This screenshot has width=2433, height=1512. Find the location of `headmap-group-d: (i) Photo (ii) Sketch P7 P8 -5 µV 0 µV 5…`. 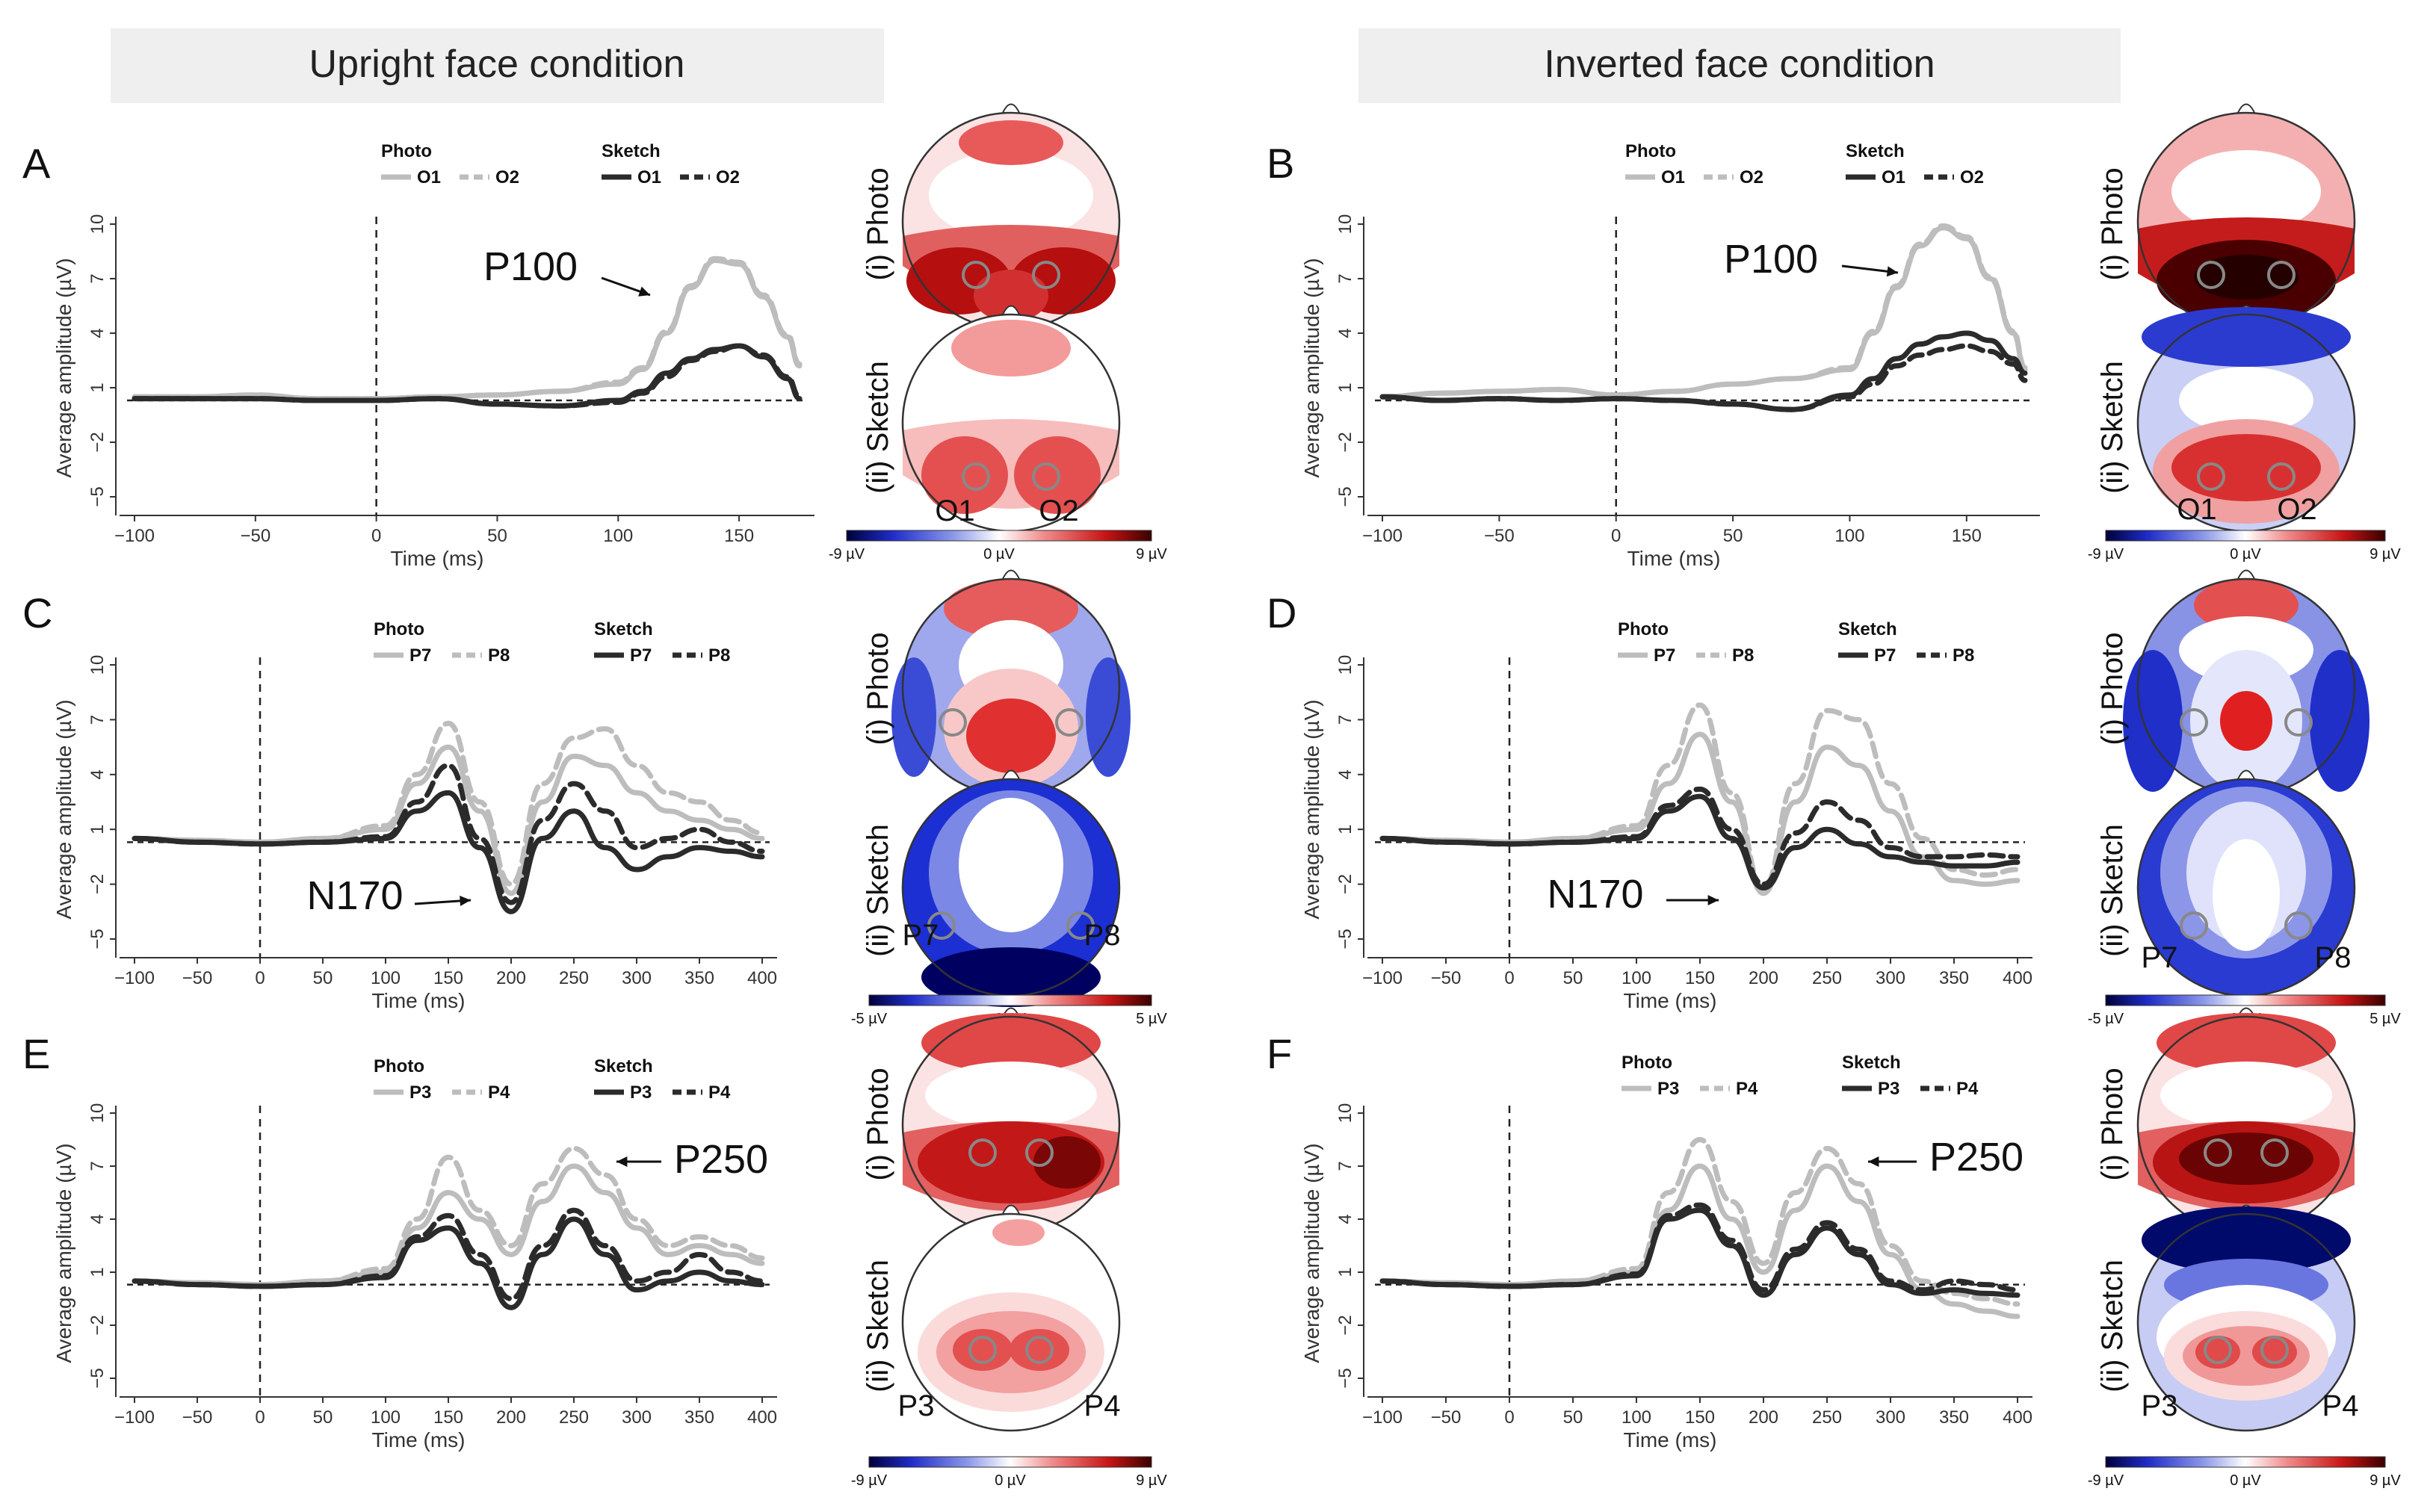

headmap-group-d: (i) Photo (ii) Sketch P7 P8 -5 µV 0 µV 5… is located at coordinates (2244, 798).